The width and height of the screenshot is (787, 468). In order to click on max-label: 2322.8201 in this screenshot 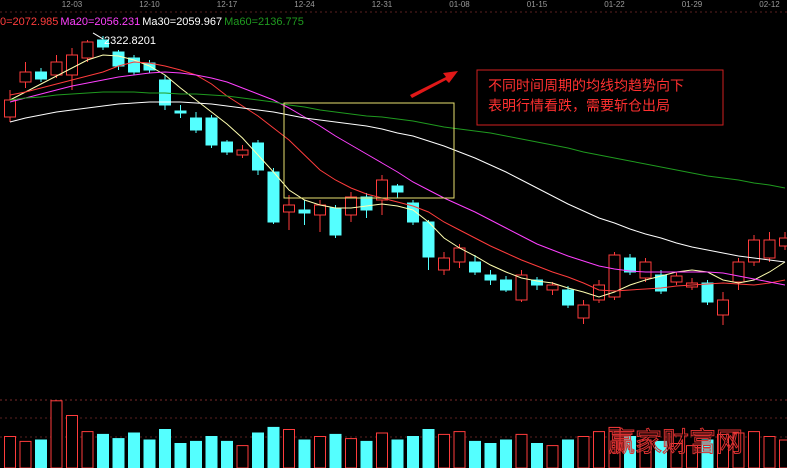, I will do `click(130, 41)`.